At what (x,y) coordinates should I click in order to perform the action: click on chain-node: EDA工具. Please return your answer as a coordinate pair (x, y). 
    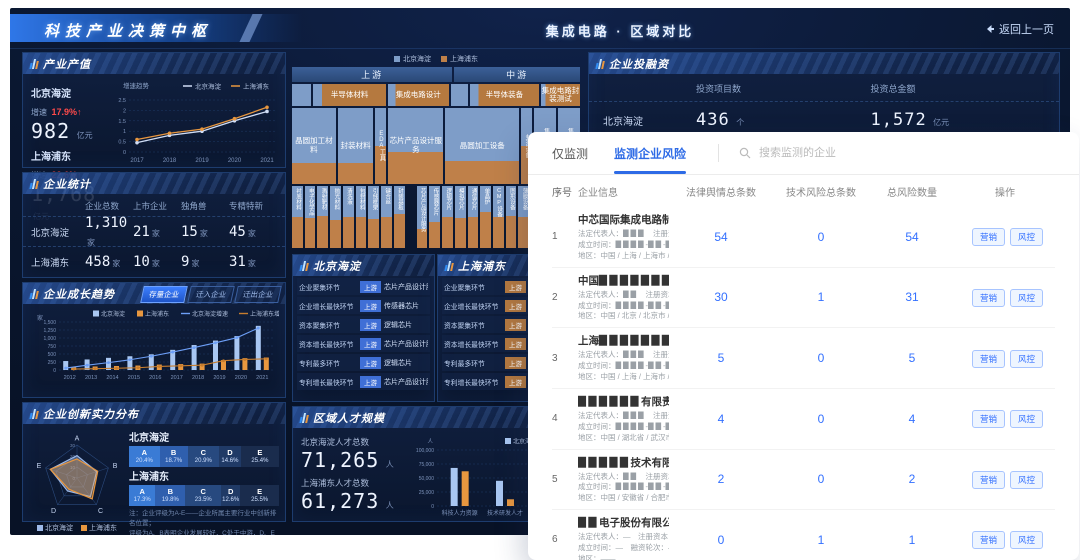
    Looking at the image, I should click on (381, 146).